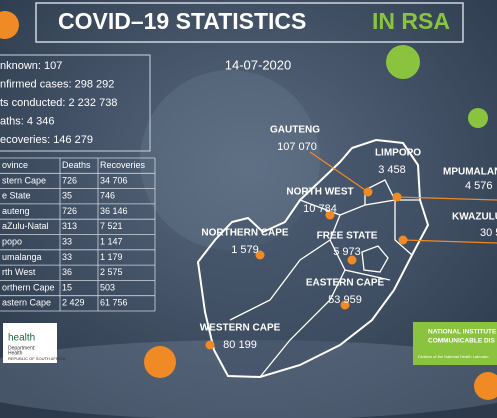 The image size is (497, 418). I want to click on province-cases: 1 579, so click(245, 250).